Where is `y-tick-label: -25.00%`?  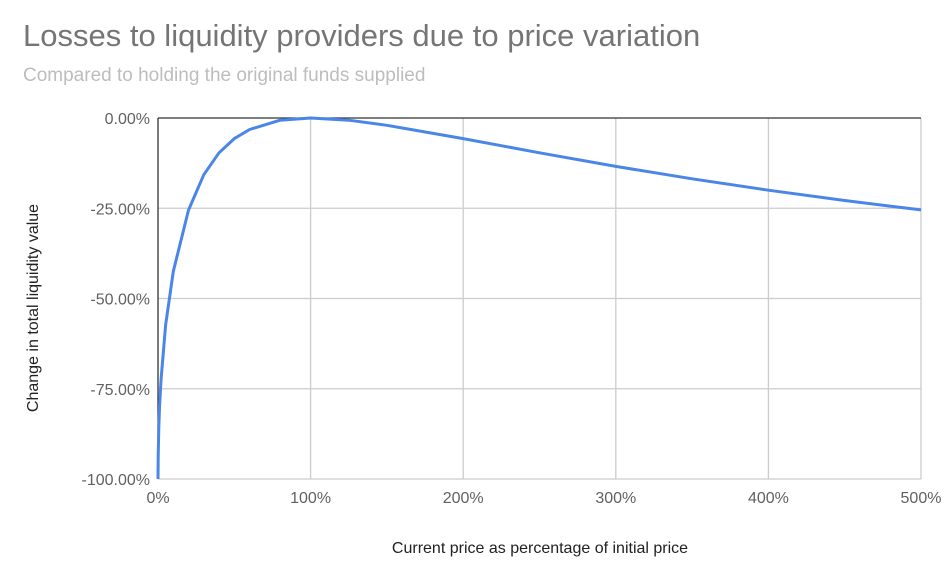 y-tick-label: -25.00% is located at coordinates (120, 209).